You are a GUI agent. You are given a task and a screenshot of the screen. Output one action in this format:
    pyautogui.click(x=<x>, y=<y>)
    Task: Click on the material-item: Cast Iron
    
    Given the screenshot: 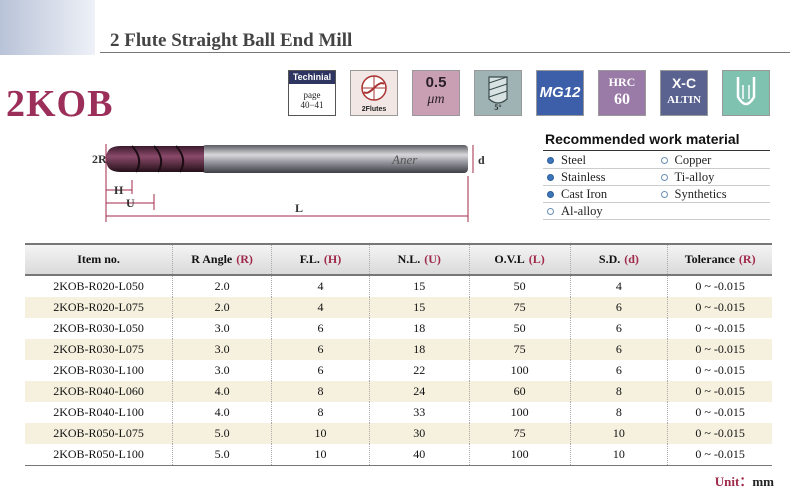 What is the action you would take?
    pyautogui.click(x=600, y=194)
    